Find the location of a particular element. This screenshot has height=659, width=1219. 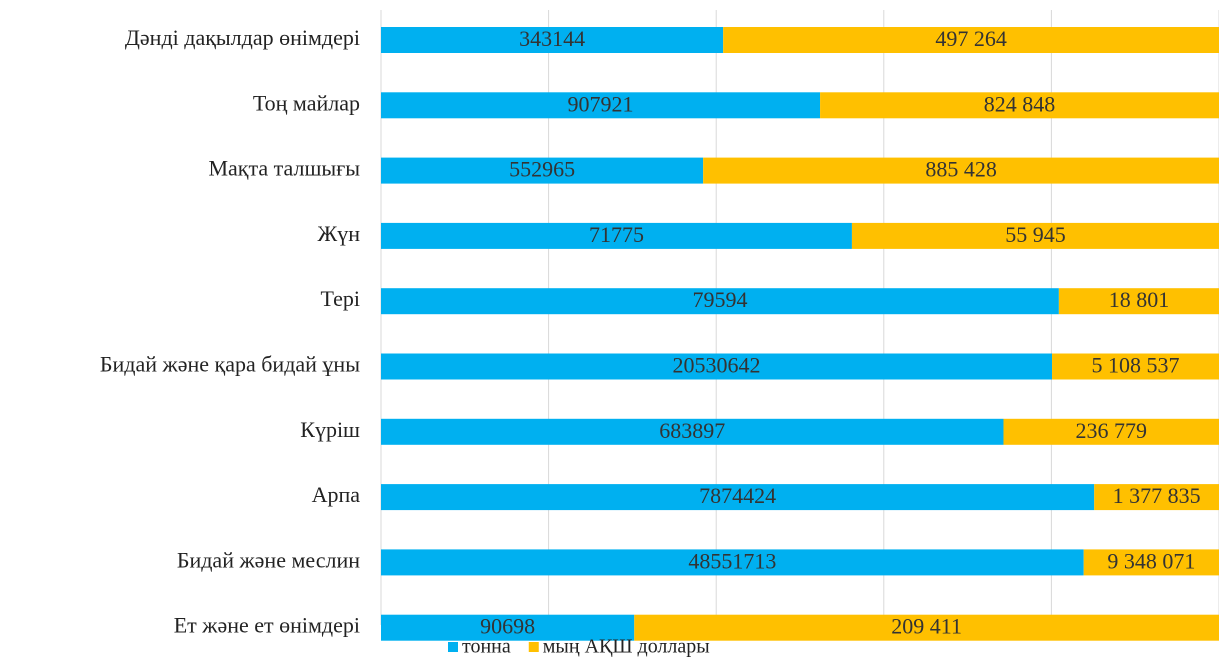

data-label: 1 377 835 is located at coordinates (1157, 495).